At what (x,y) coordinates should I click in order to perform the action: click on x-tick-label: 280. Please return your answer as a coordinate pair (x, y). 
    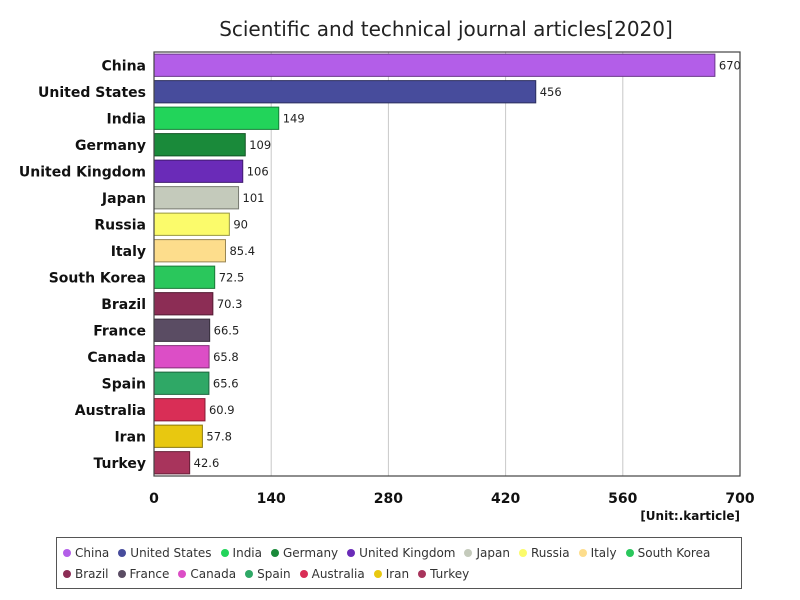
    Looking at the image, I should click on (388, 499).